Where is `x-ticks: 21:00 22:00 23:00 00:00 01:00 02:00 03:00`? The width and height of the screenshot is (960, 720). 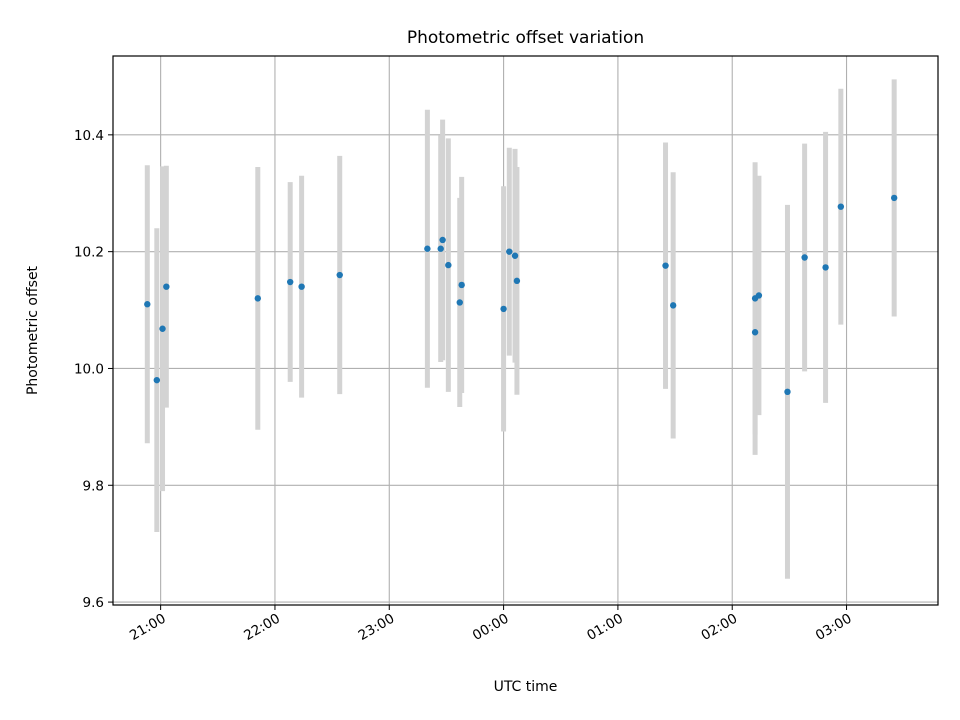
x-ticks: 21:00 22:00 23:00 00:00 01:00 02:00 03:00 is located at coordinates (491, 624).